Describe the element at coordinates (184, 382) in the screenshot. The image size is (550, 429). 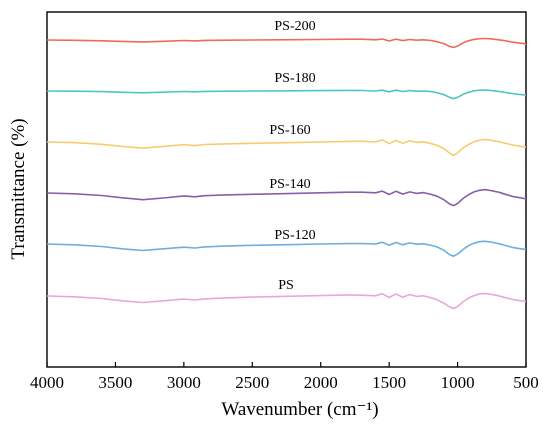
I see `x-tick-label: 3000` at that location.